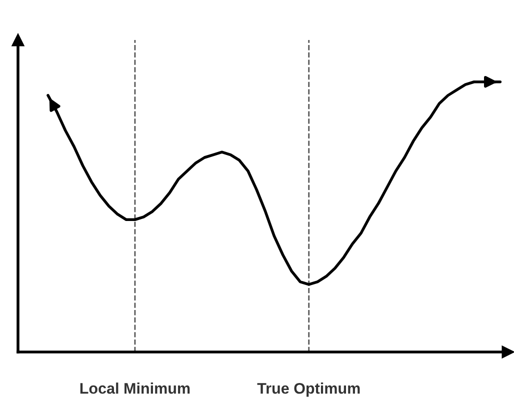 The width and height of the screenshot is (514, 407). I want to click on x-tick-label: Local Minimum, so click(135, 388).